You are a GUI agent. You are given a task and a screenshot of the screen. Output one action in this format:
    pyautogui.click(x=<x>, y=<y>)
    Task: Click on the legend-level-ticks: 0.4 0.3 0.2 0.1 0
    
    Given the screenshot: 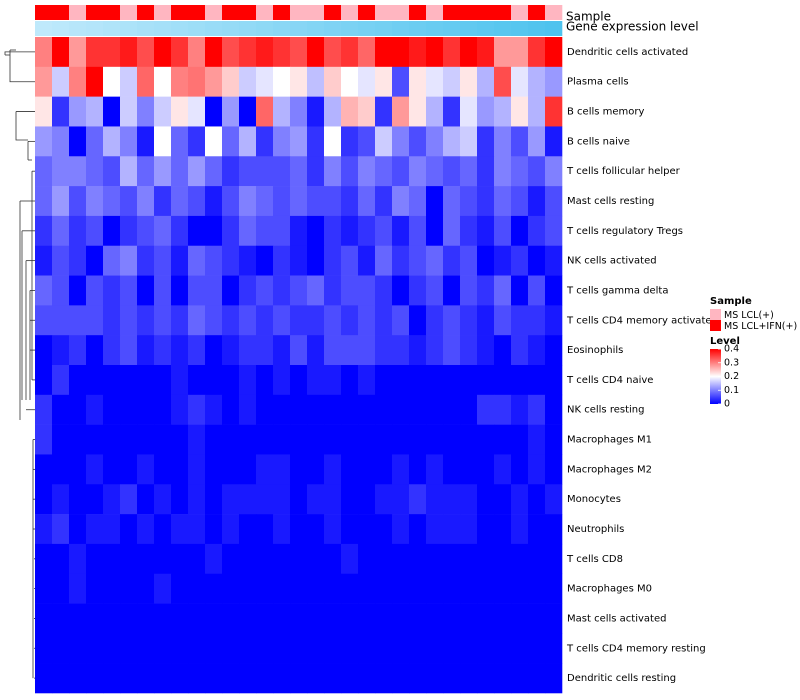 What is the action you would take?
    pyautogui.click(x=728, y=377)
    